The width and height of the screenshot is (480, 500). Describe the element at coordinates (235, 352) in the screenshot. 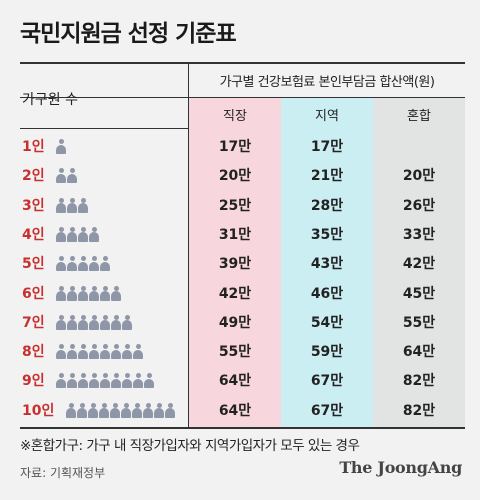

I see `value-workplace: 55만` at that location.